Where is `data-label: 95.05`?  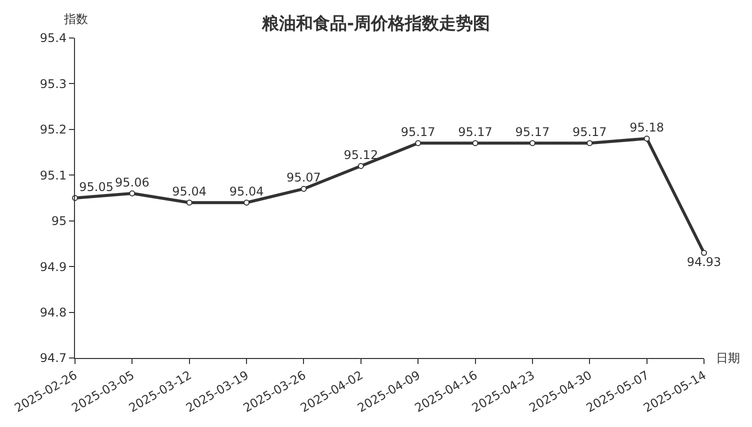 data-label: 95.05 is located at coordinates (96, 187).